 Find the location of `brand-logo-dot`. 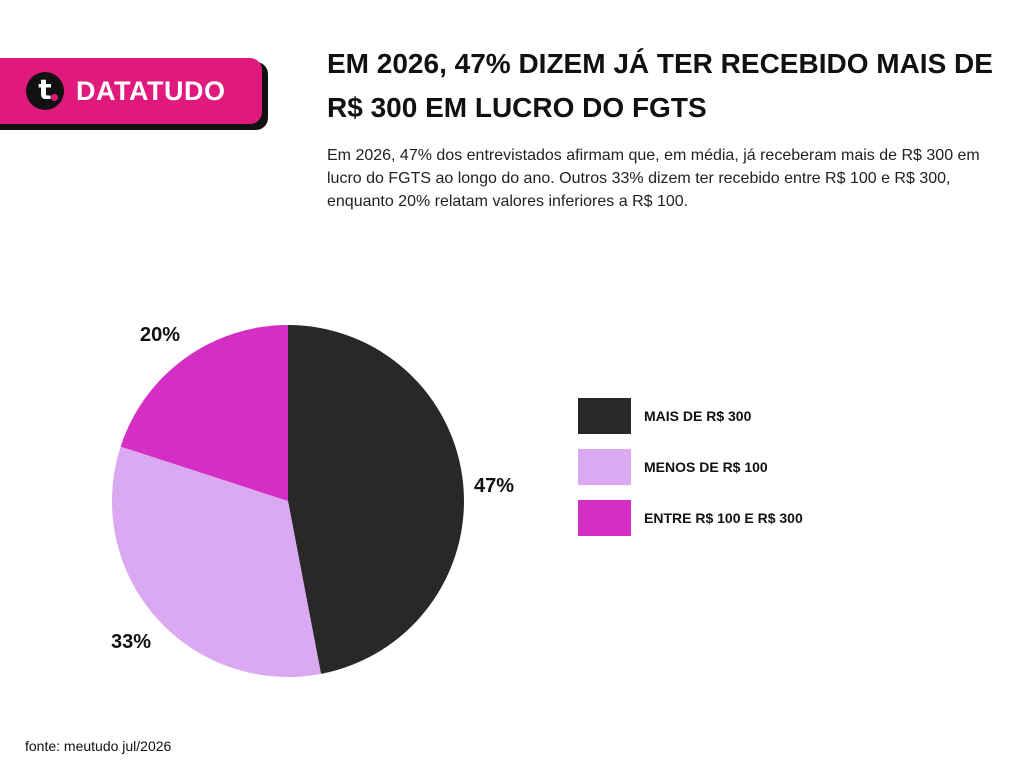

brand-logo-dot is located at coordinates (54, 97).